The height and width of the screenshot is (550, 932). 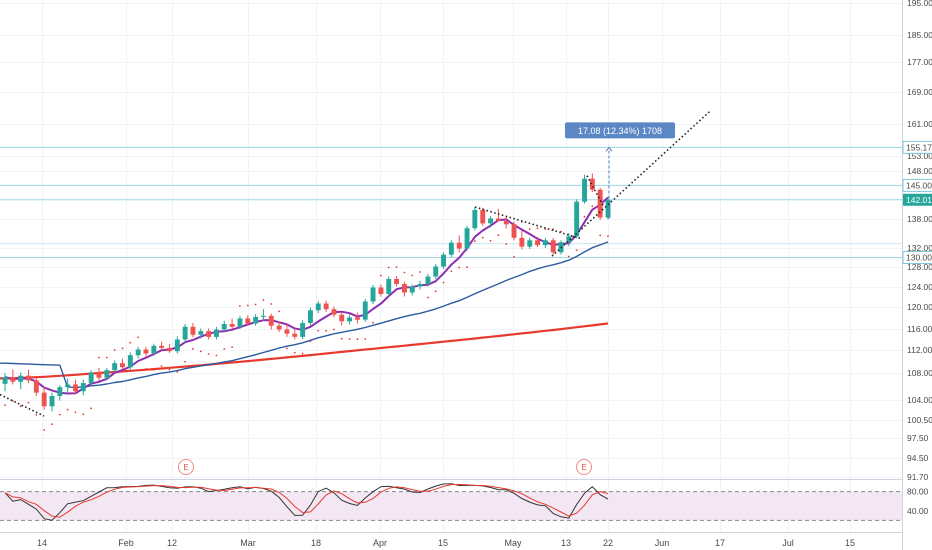 What do you see at coordinates (126, 543) in the screenshot?
I see `time-tick-label: Feb` at bounding box center [126, 543].